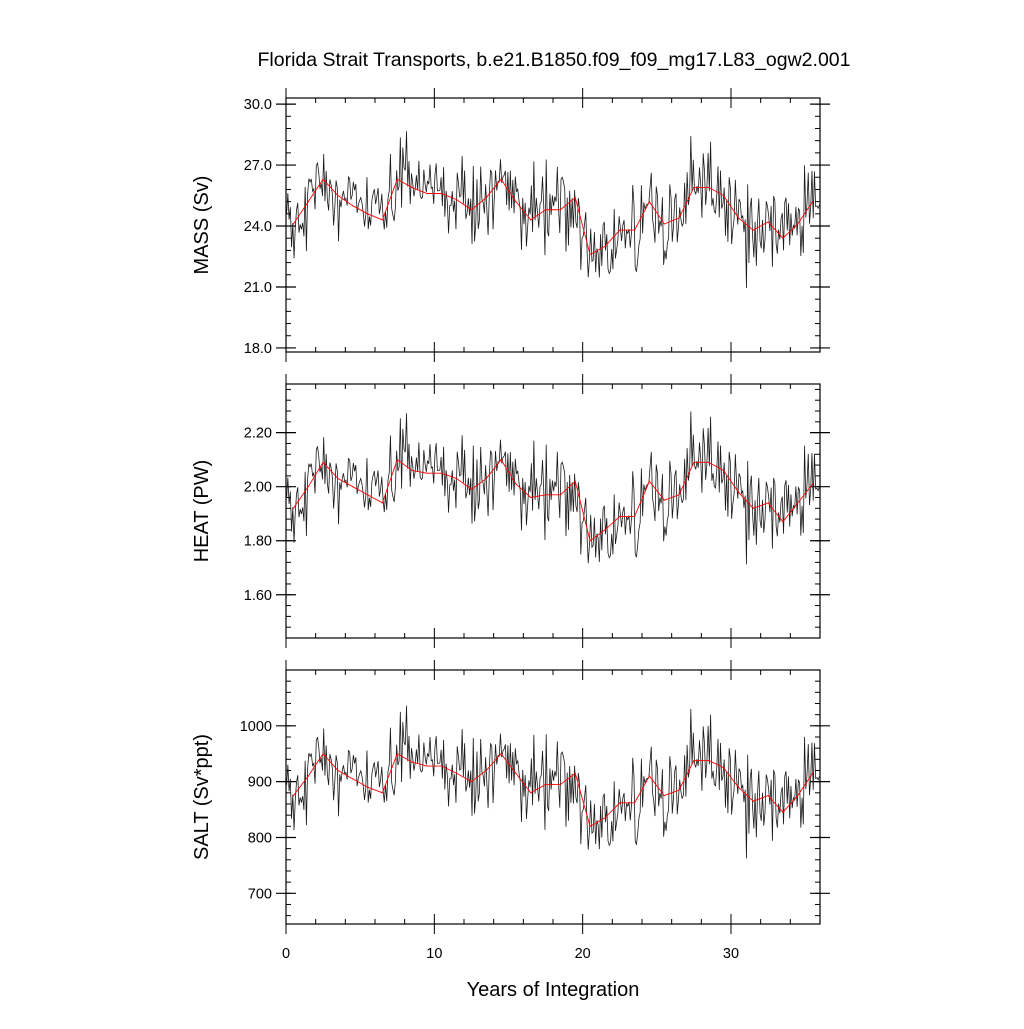 The width and height of the screenshot is (1024, 1029). I want to click on y-tick-label: 900, so click(260, 783).